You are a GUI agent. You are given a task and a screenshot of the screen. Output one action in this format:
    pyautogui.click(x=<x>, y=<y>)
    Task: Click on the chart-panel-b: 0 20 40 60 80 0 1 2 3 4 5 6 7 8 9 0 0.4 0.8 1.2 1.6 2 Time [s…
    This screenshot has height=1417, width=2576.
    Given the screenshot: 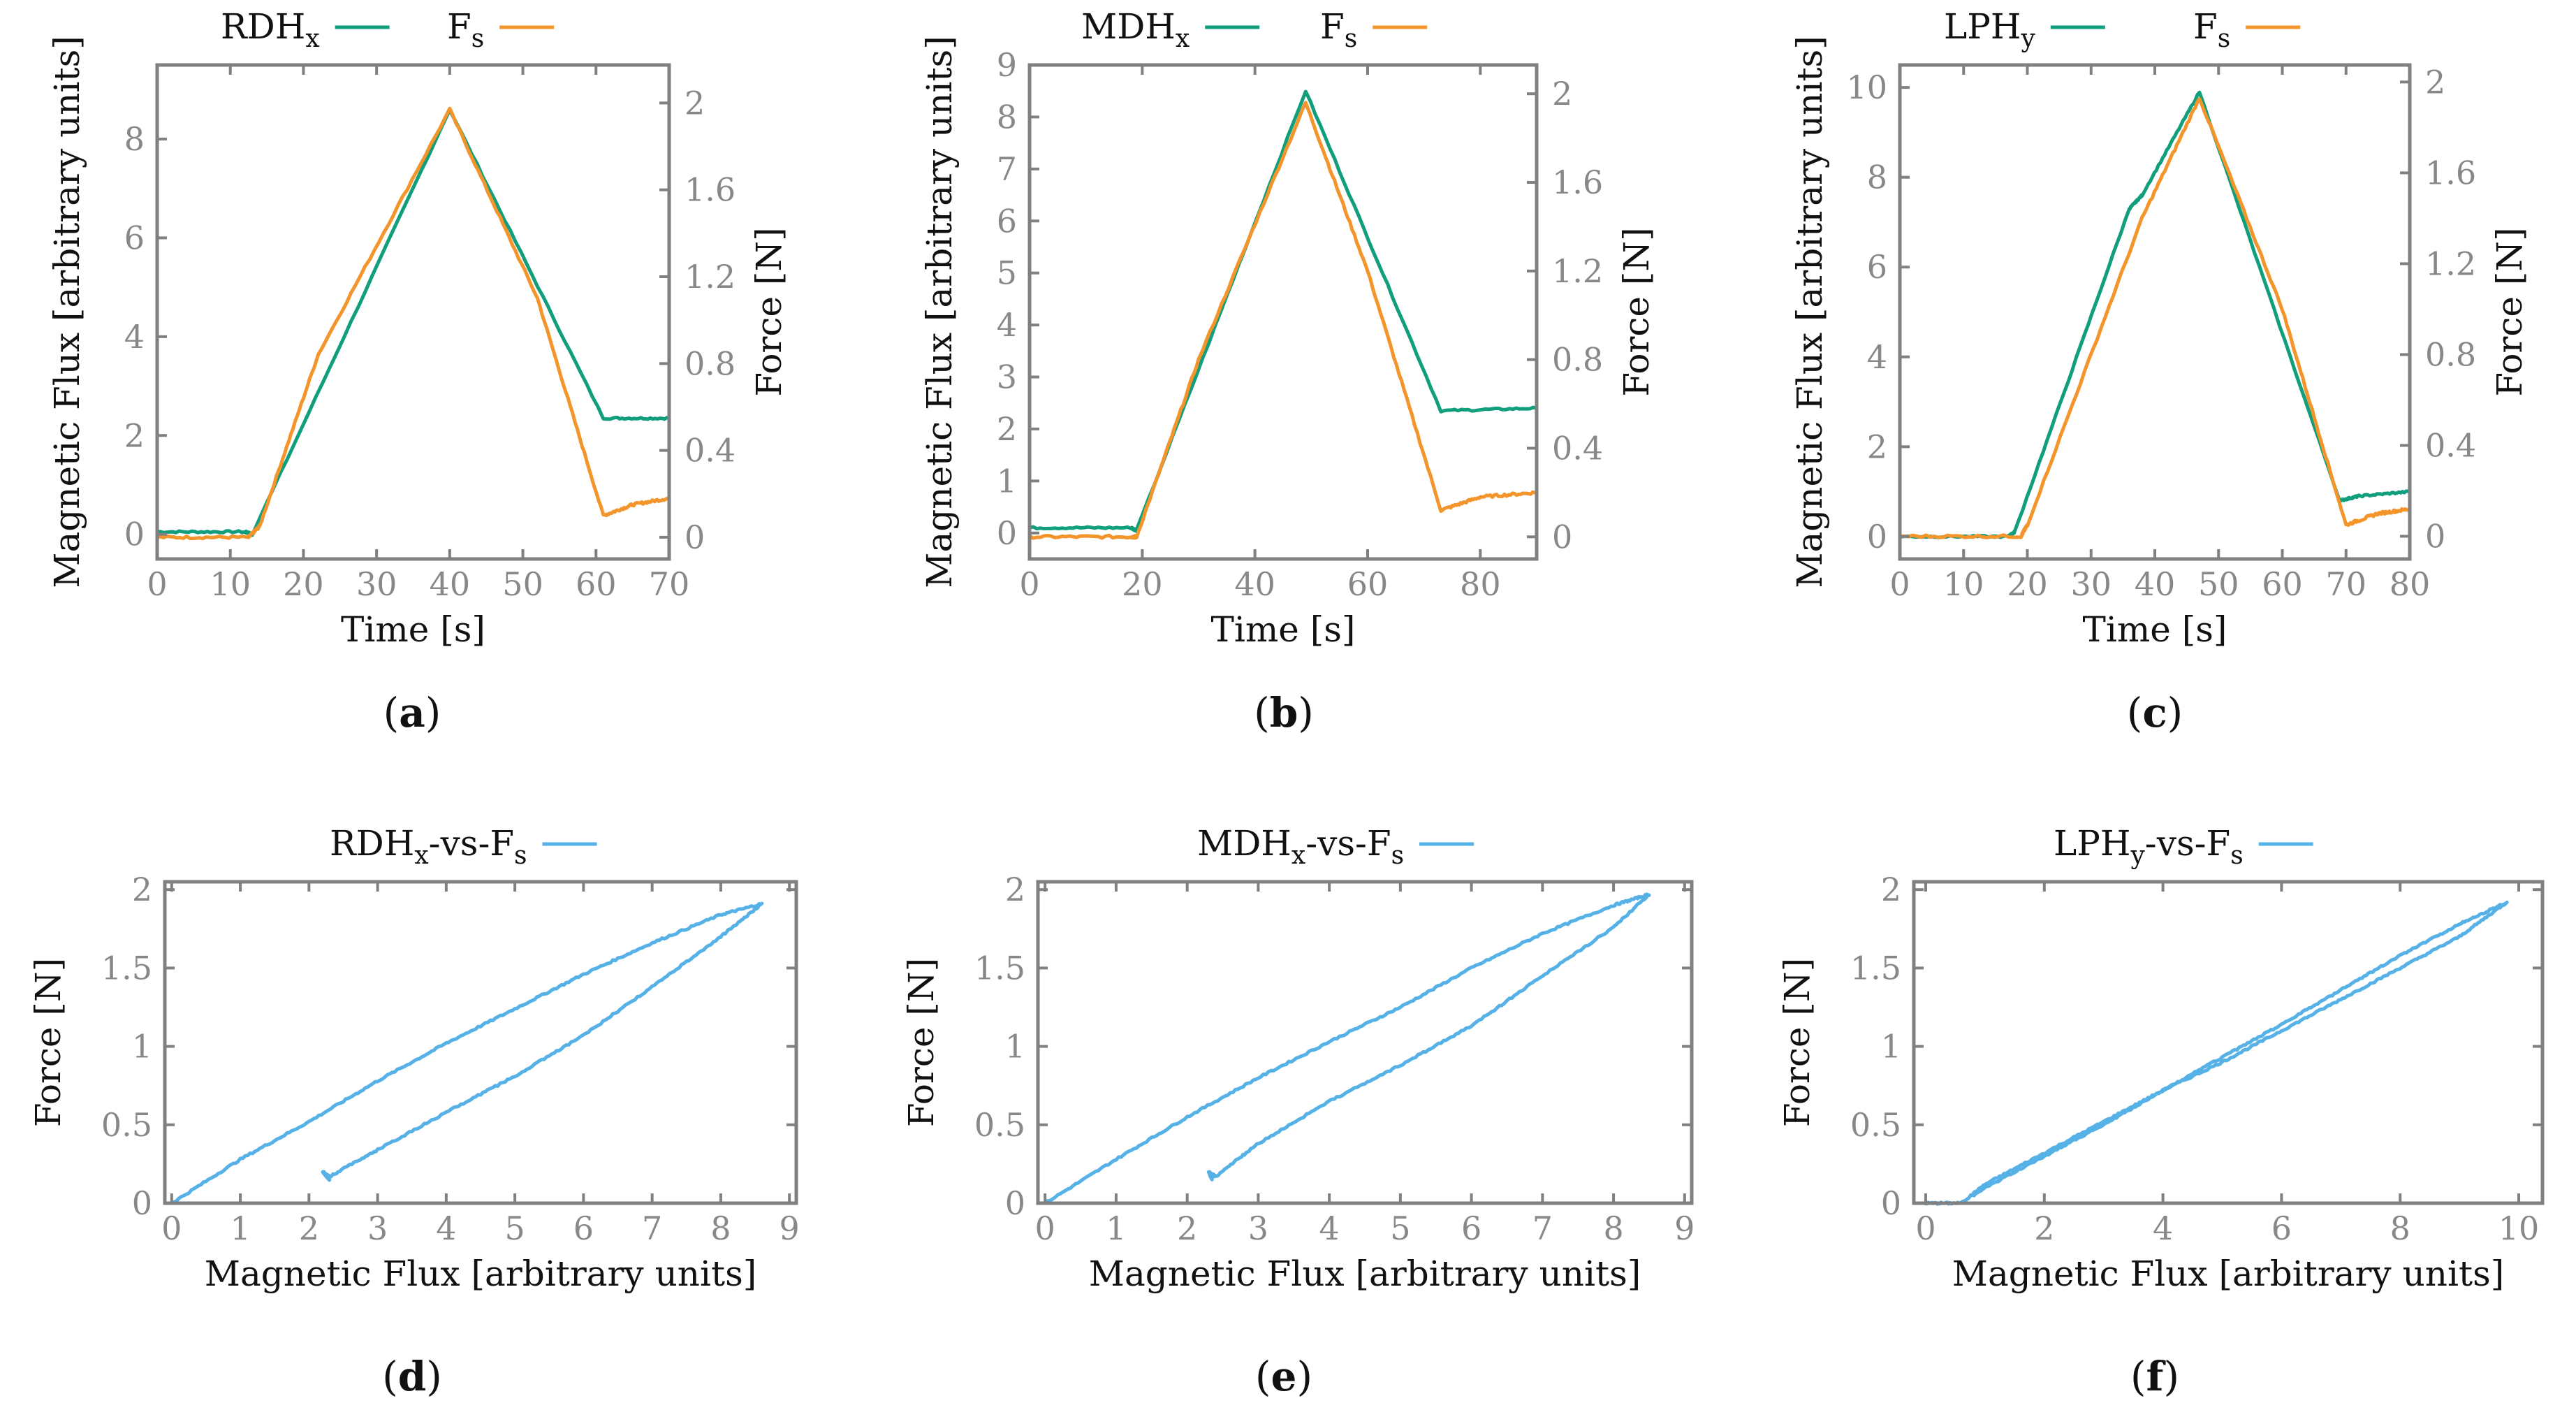 What is the action you would take?
    pyautogui.click(x=1288, y=371)
    